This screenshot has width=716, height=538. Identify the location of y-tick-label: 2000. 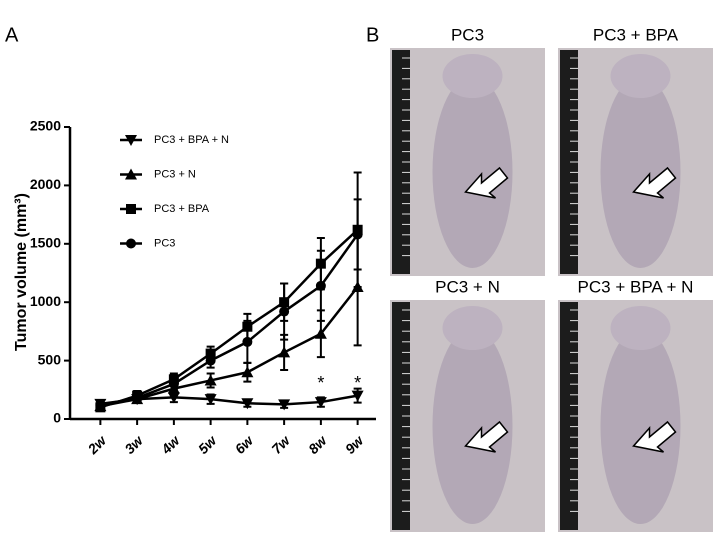
(45, 184).